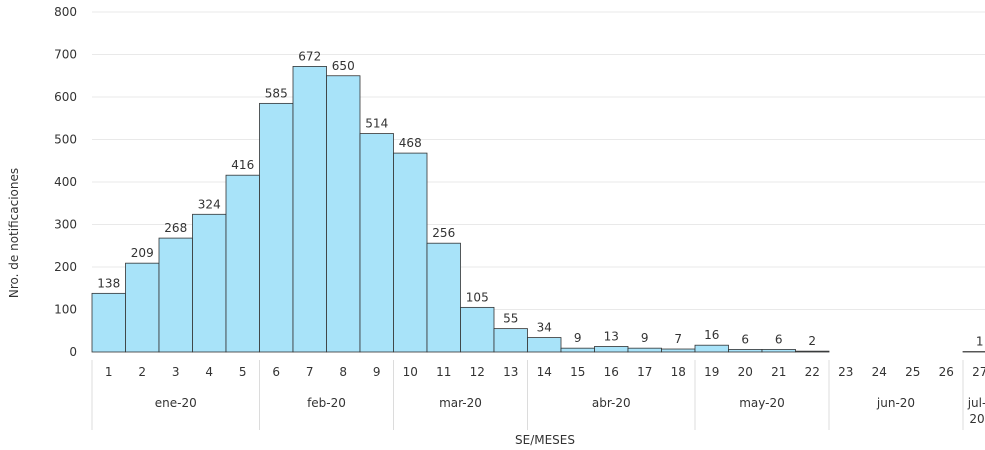 The height and width of the screenshot is (450, 985). Describe the element at coordinates (644, 372) in the screenshot. I see `x-tick-label: 17` at that location.